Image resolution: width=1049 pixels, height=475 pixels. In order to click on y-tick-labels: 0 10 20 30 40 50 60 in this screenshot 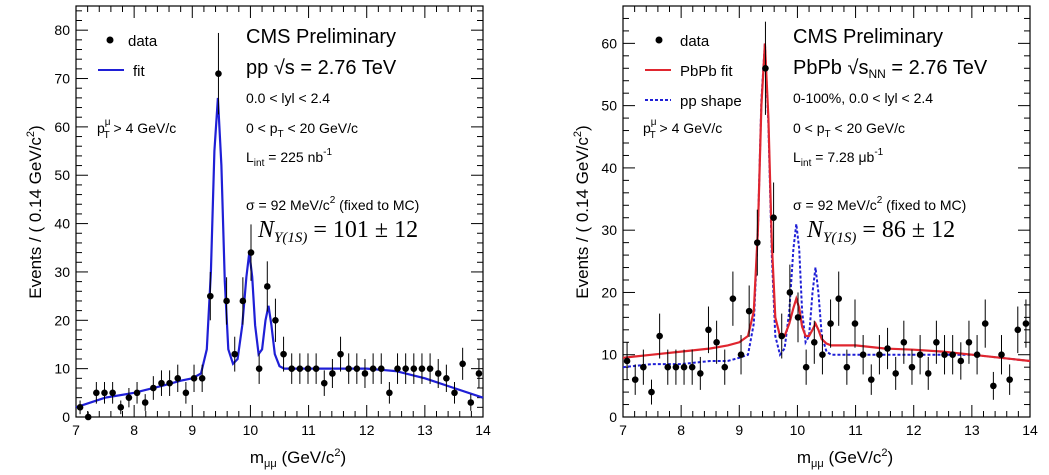, I will do `click(609, 230)`.